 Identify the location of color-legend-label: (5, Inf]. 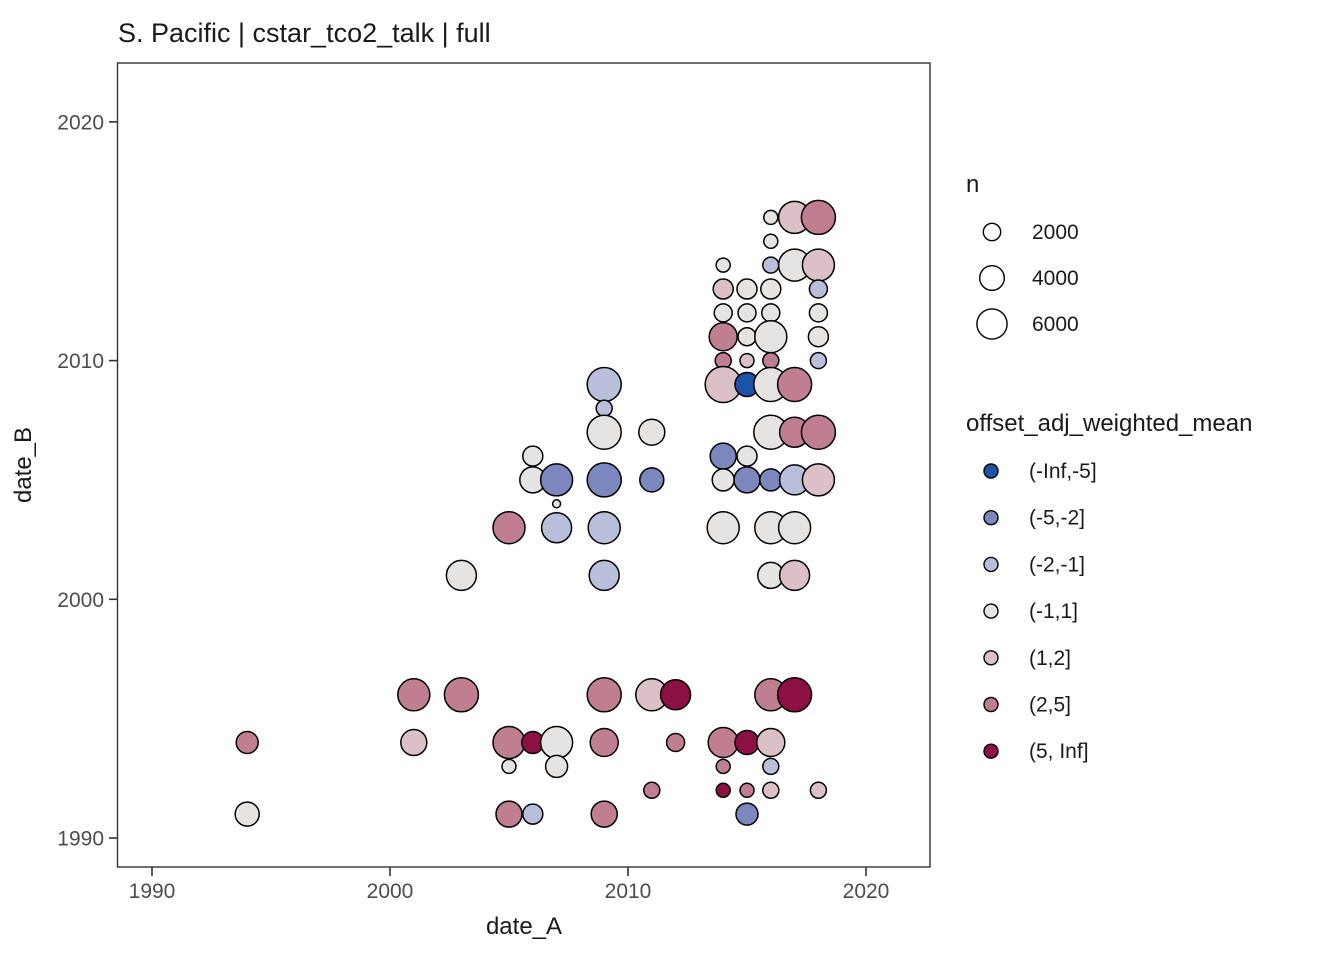
(1059, 751).